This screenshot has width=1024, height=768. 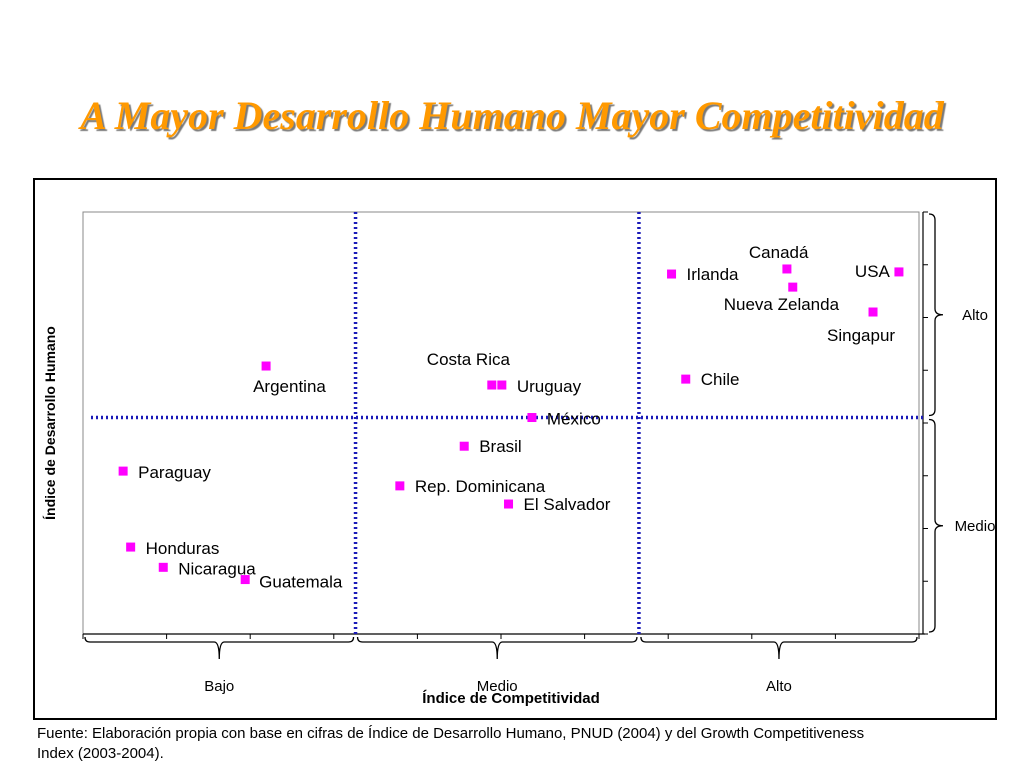 I want to click on data-point-label: Irlanda, so click(x=713, y=274).